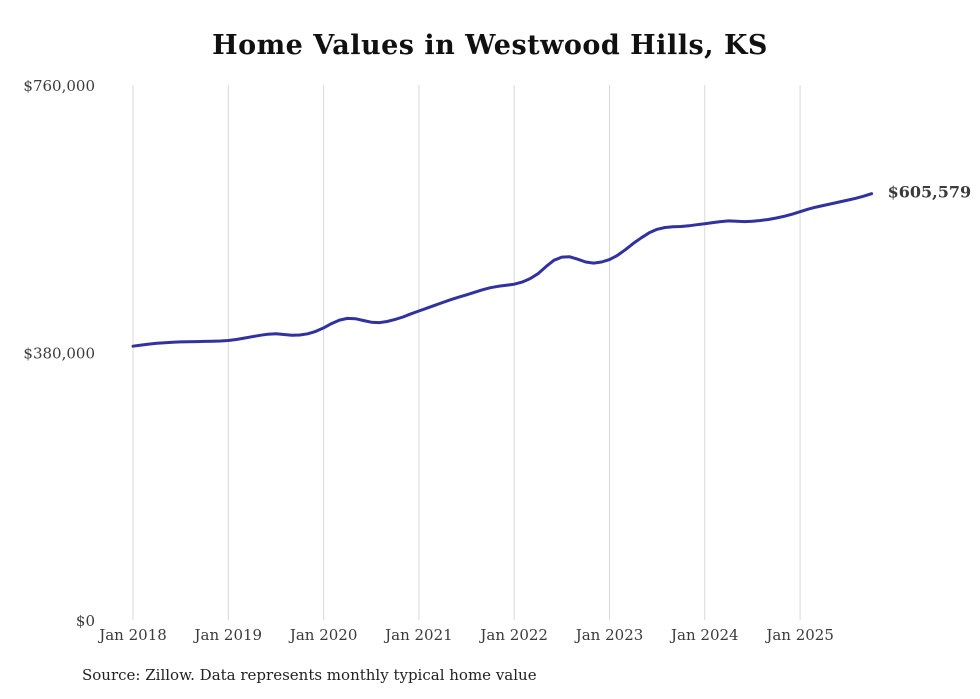  What do you see at coordinates (59, 86) in the screenshot?
I see `y-axis-tick-label: $760,000` at bounding box center [59, 86].